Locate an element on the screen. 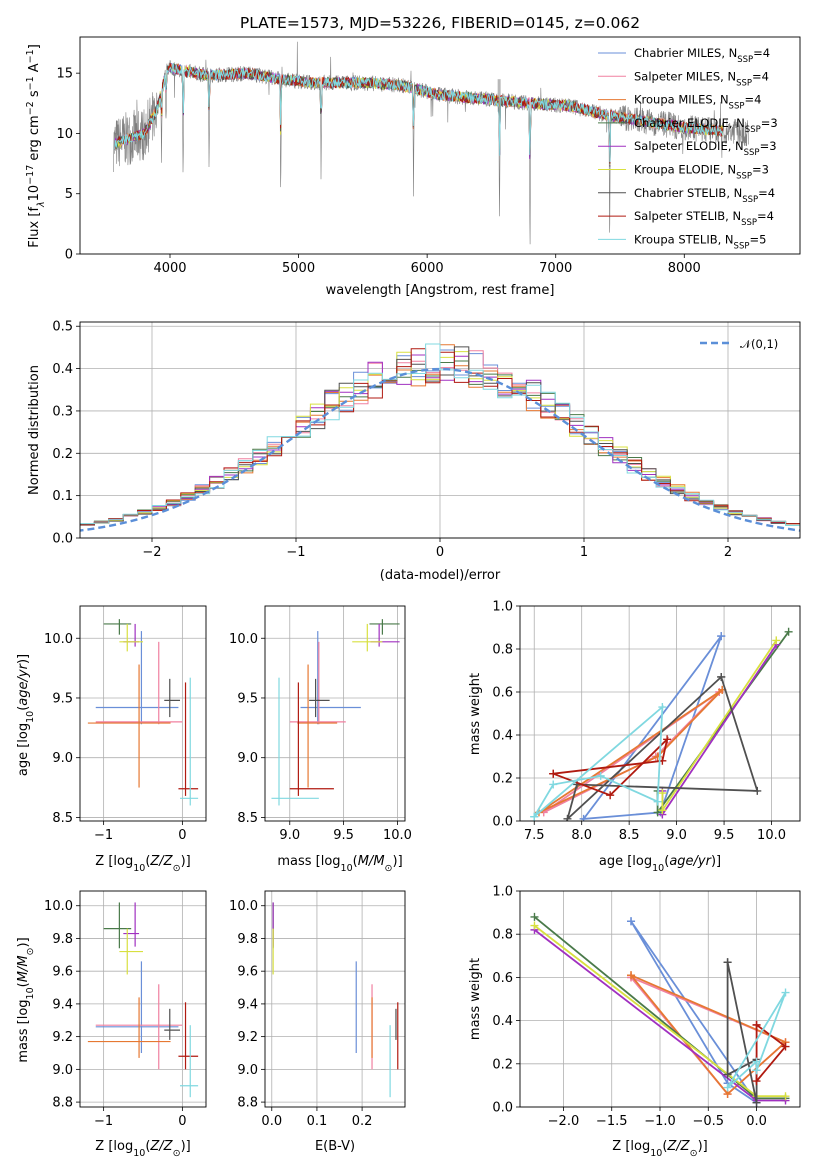 The height and width of the screenshot is (1170, 819). legend-entry: Chabrier STELIB, NSSP=4 is located at coordinates (704, 195).